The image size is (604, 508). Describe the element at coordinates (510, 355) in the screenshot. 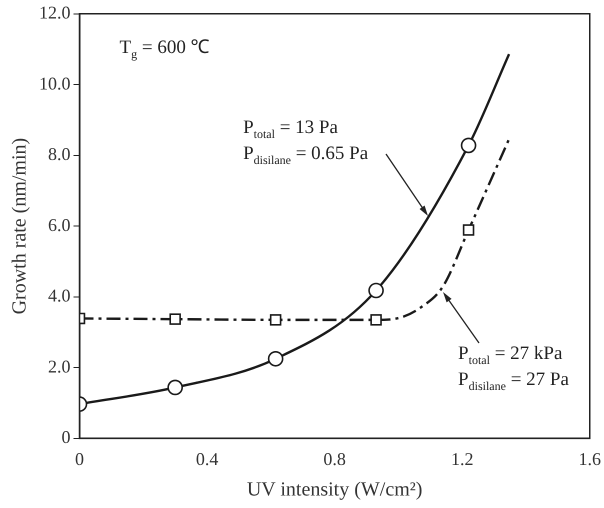

I see `annotation: P$_{total}$ = 27 kPa` at that location.